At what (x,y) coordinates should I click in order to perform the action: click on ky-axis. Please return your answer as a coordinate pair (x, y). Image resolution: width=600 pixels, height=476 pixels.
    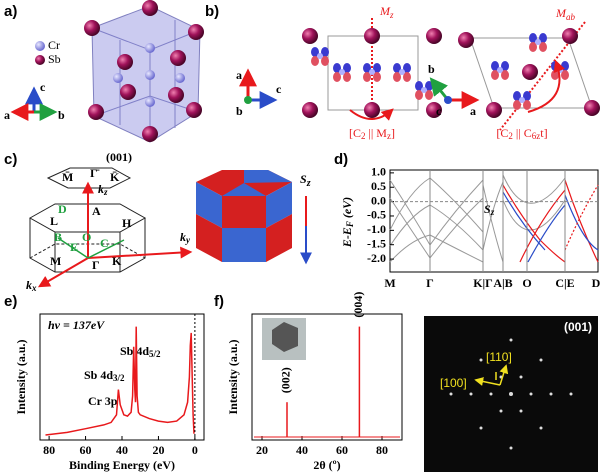
    Looking at the image, I should click on (140, 252).